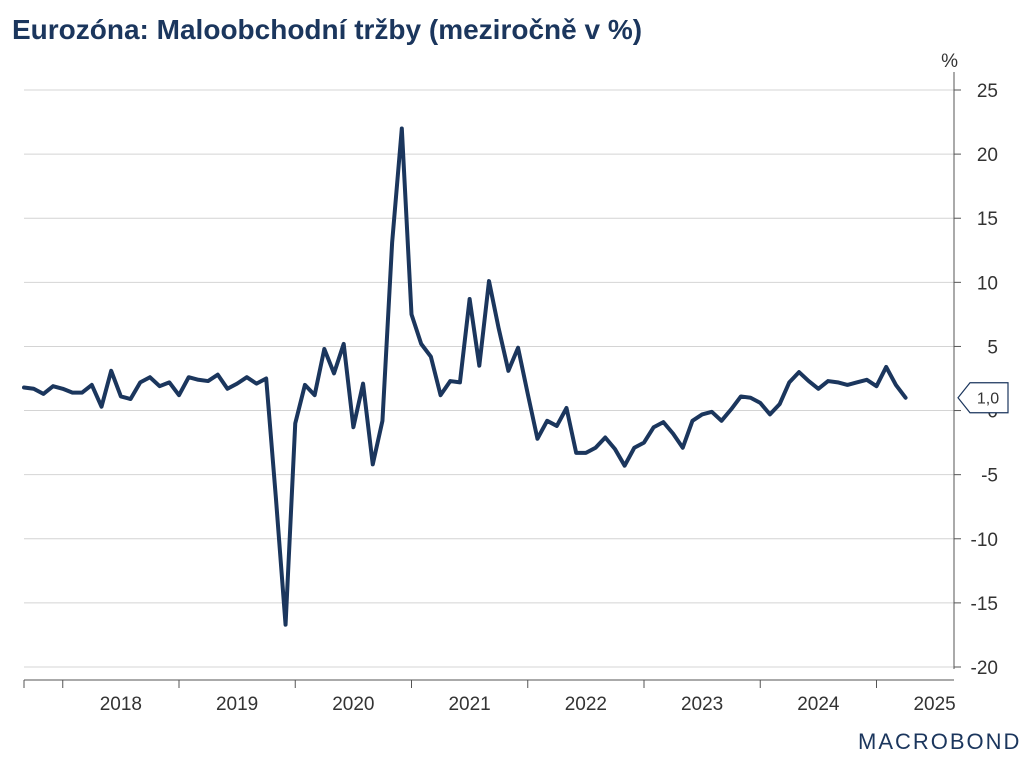  I want to click on y-tick-label: 10, so click(987, 283).